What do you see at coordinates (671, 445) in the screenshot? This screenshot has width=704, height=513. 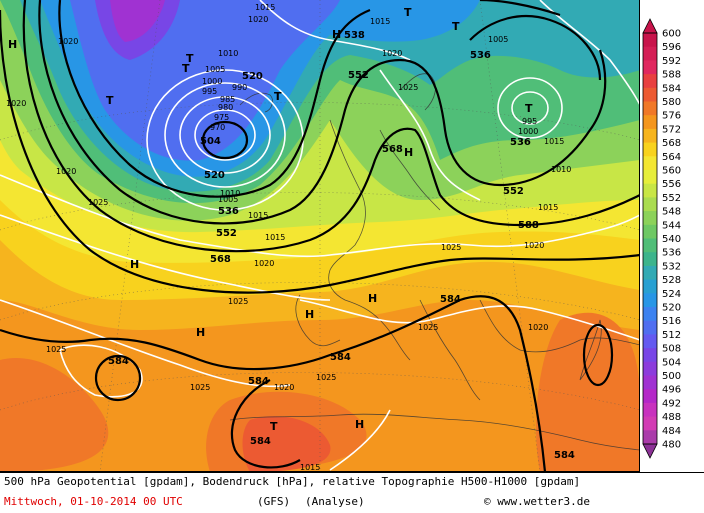 I see `legend-label: 480` at bounding box center [671, 445].